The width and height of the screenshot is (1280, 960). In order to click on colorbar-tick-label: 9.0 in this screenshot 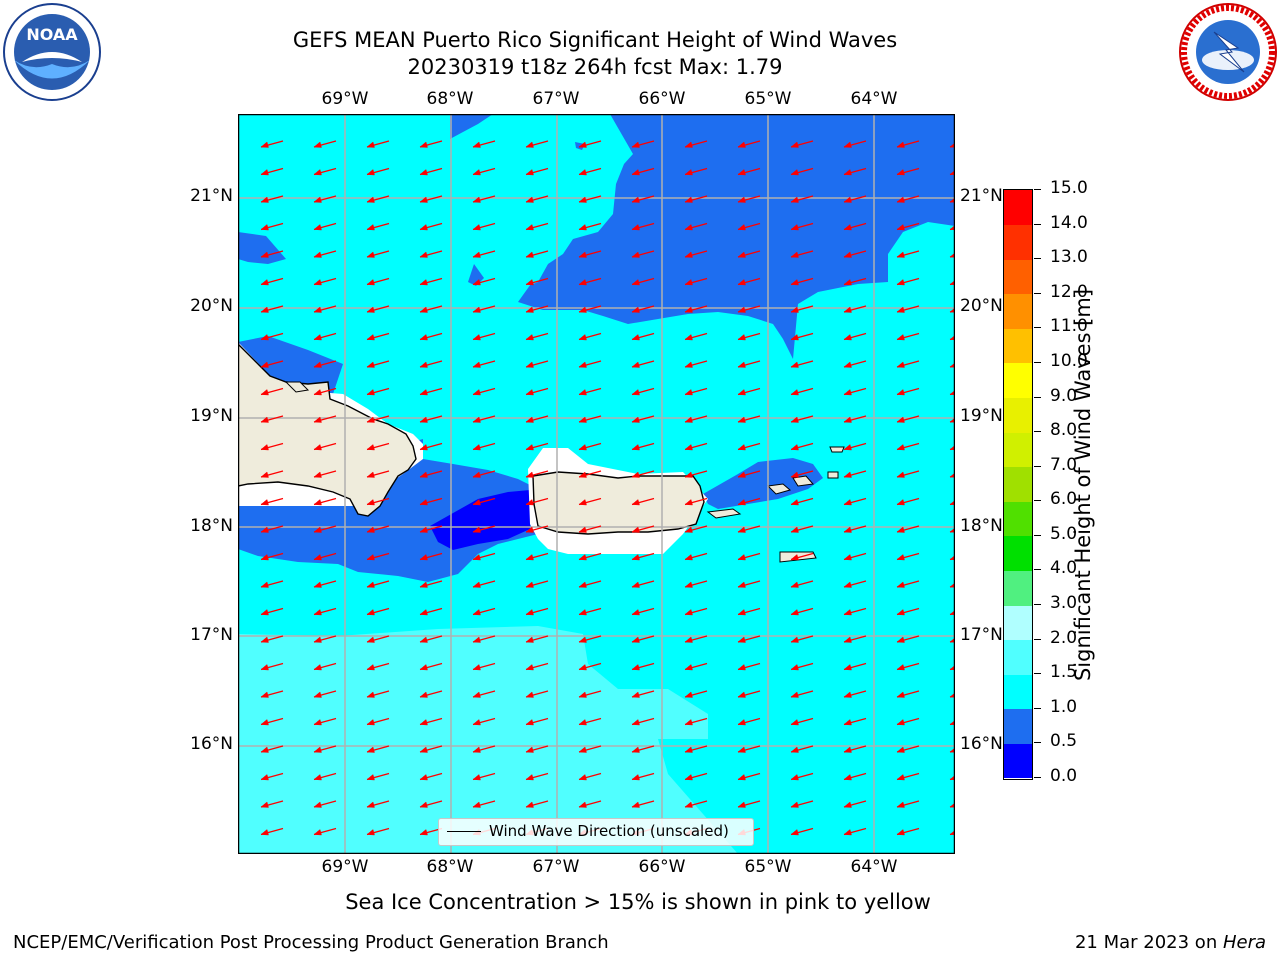, I will do `click(1064, 395)`.